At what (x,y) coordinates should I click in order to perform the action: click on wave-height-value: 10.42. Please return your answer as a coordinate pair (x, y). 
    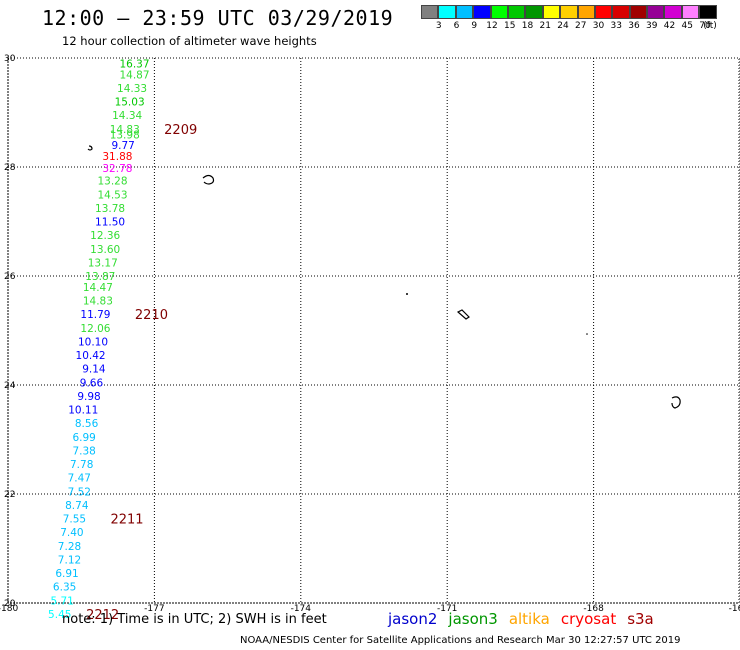
    Looking at the image, I should click on (91, 356).